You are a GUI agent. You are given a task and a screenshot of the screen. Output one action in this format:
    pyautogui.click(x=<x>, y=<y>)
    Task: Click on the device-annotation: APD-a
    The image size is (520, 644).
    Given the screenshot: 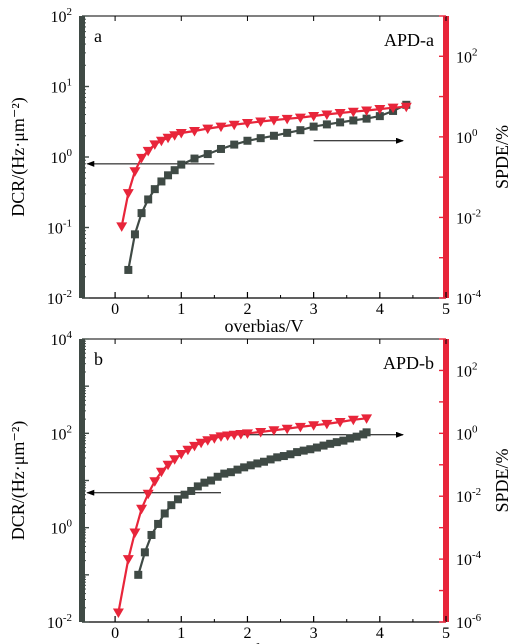 What is the action you would take?
    pyautogui.click(x=409, y=40)
    